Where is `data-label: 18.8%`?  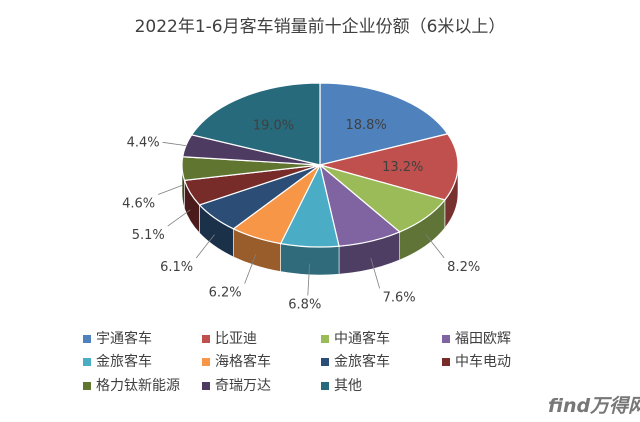 data-label: 18.8% is located at coordinates (365, 125).